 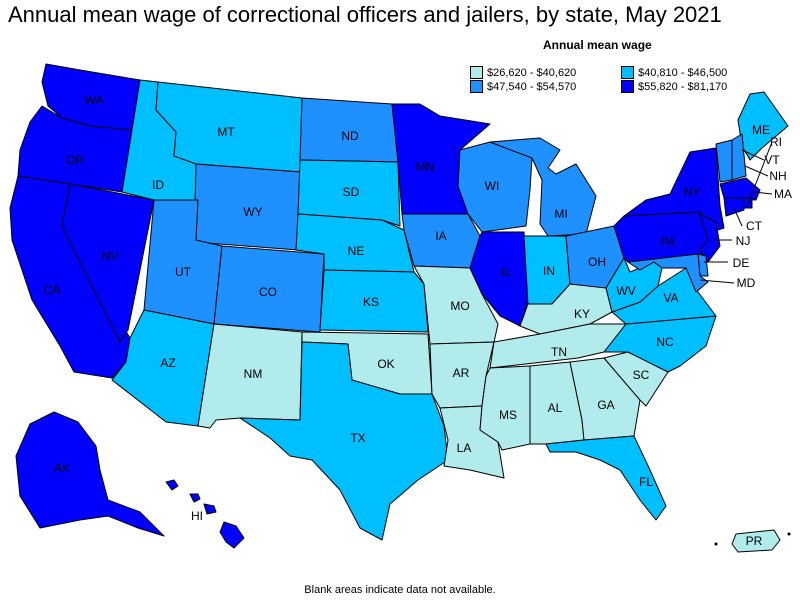 What do you see at coordinates (738, 217) in the screenshot?
I see `leader-line-CT` at bounding box center [738, 217].